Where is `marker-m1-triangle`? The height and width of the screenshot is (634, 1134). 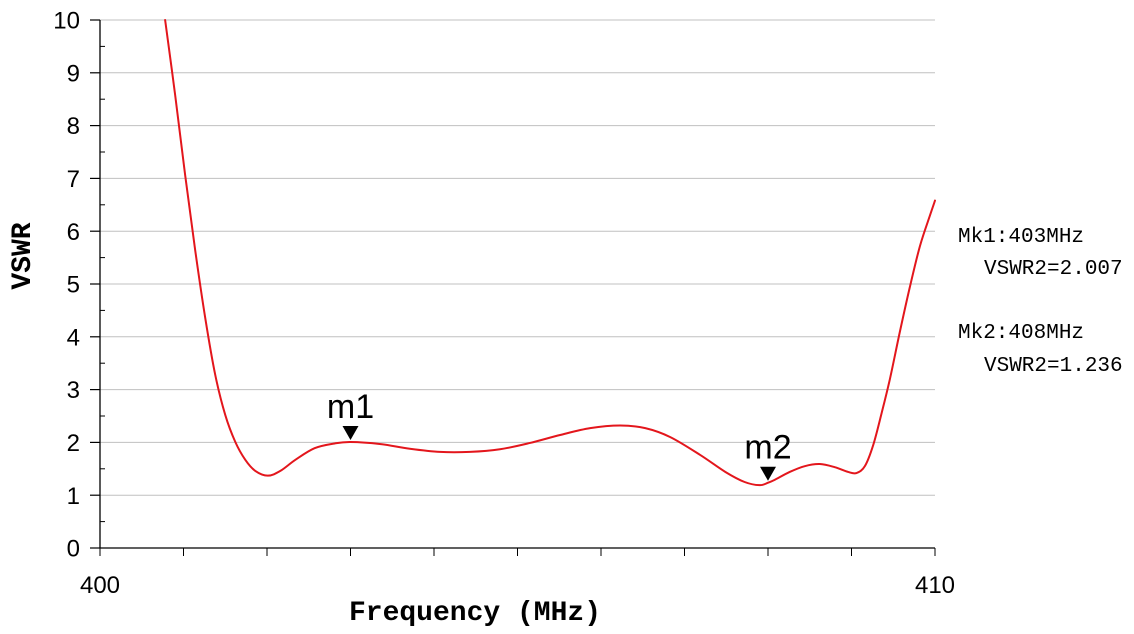 marker-m1-triangle is located at coordinates (350, 433).